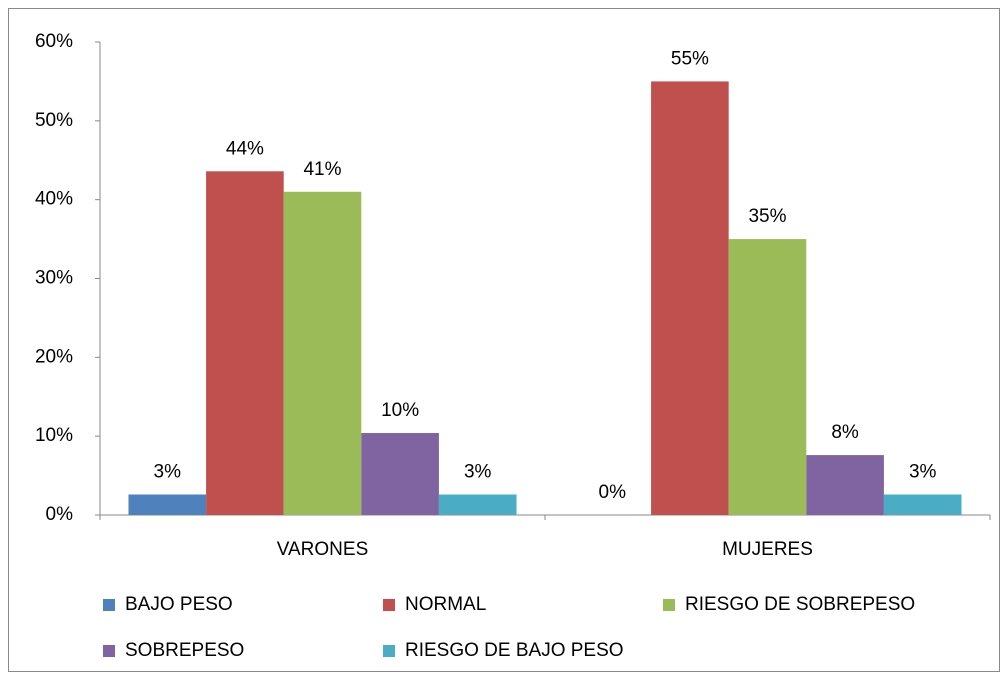  What do you see at coordinates (322, 169) in the screenshot?
I see `data-label: 41%` at bounding box center [322, 169].